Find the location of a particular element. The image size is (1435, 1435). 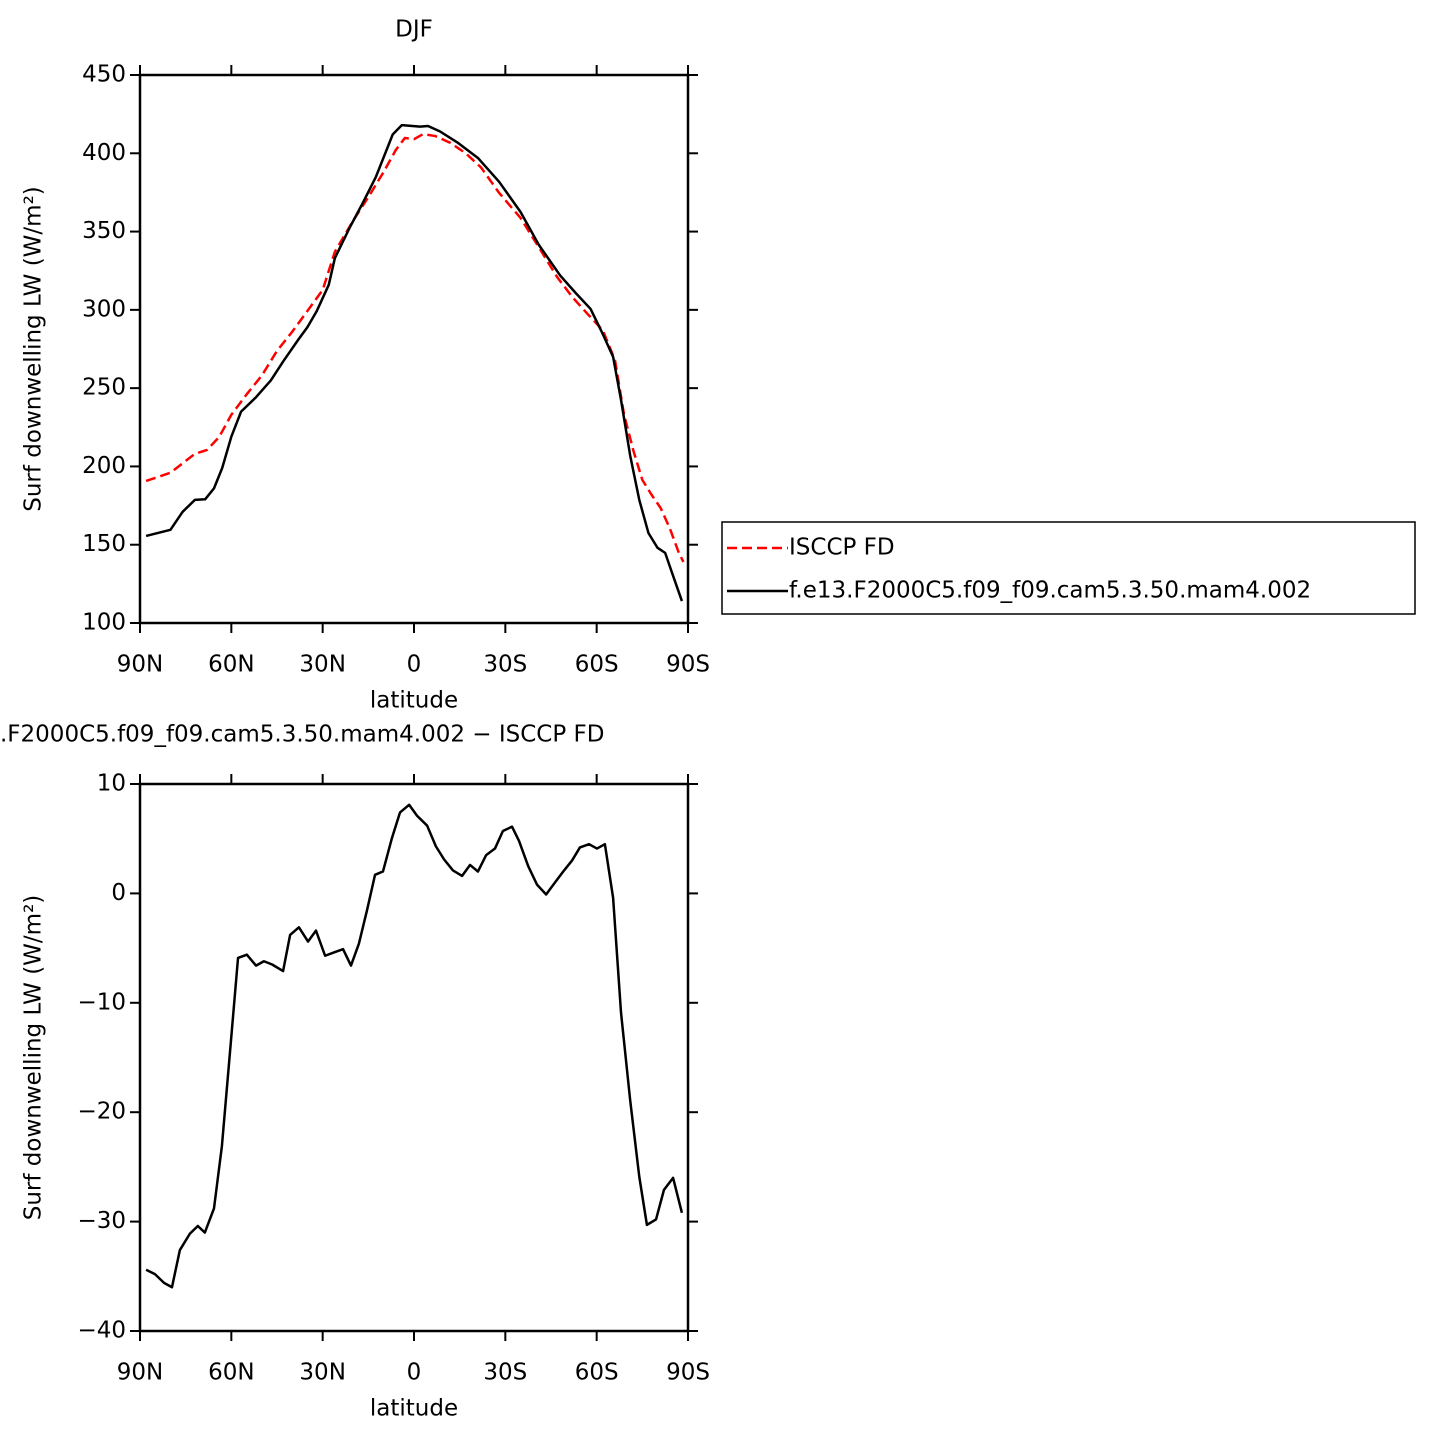

y-tick-label: 200 is located at coordinates (104, 466).